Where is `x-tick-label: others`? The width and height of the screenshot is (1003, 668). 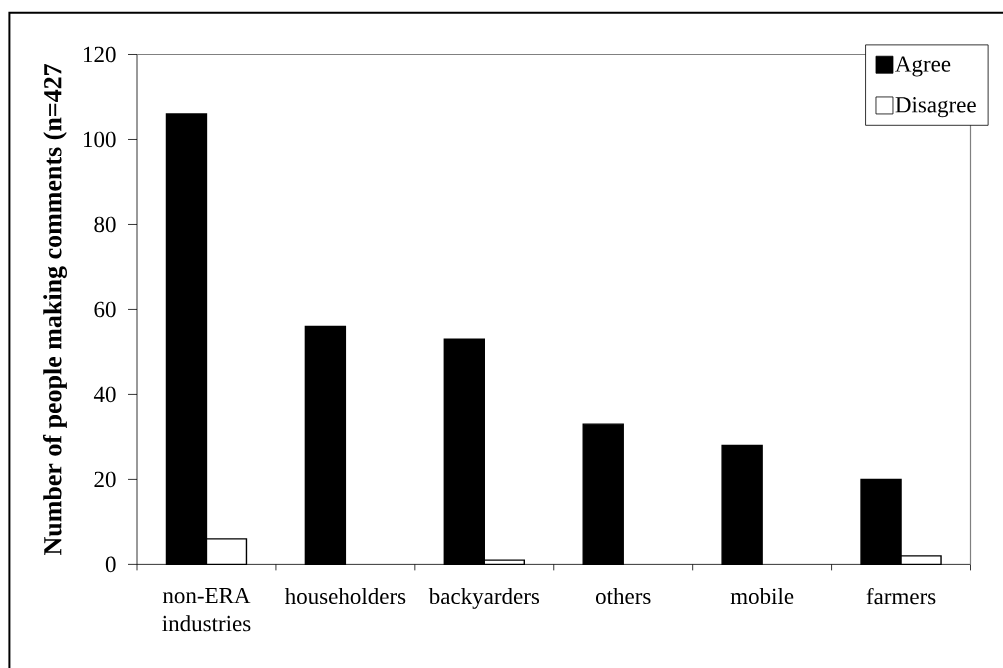 x-tick-label: others is located at coordinates (623, 596).